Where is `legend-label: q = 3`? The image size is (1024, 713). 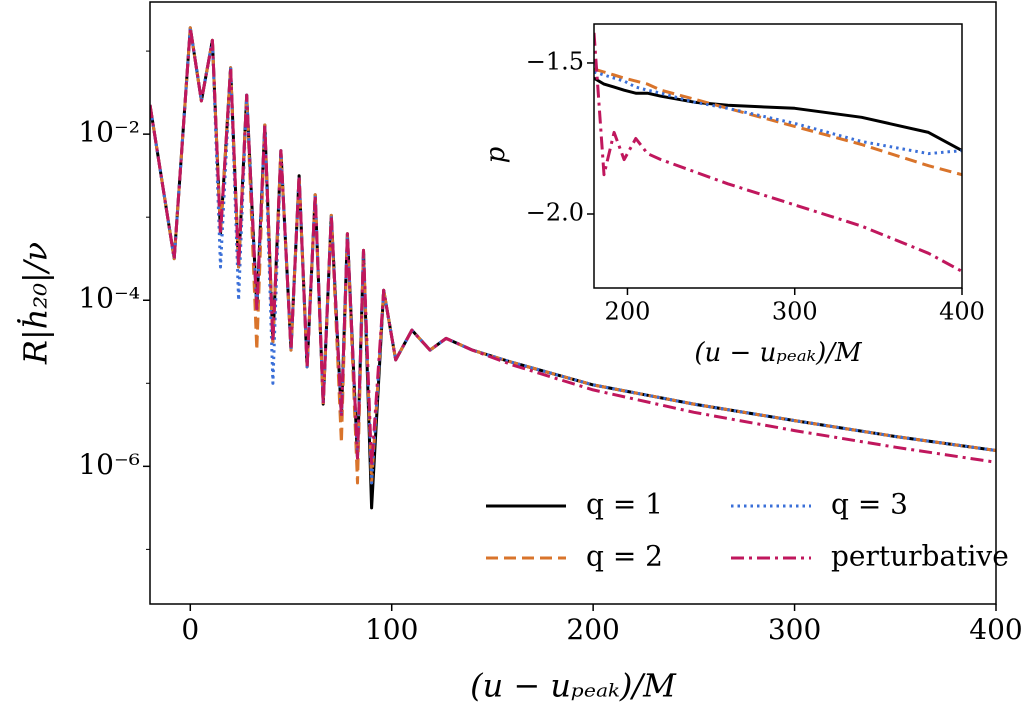
legend-label: q = 3 is located at coordinates (869, 504).